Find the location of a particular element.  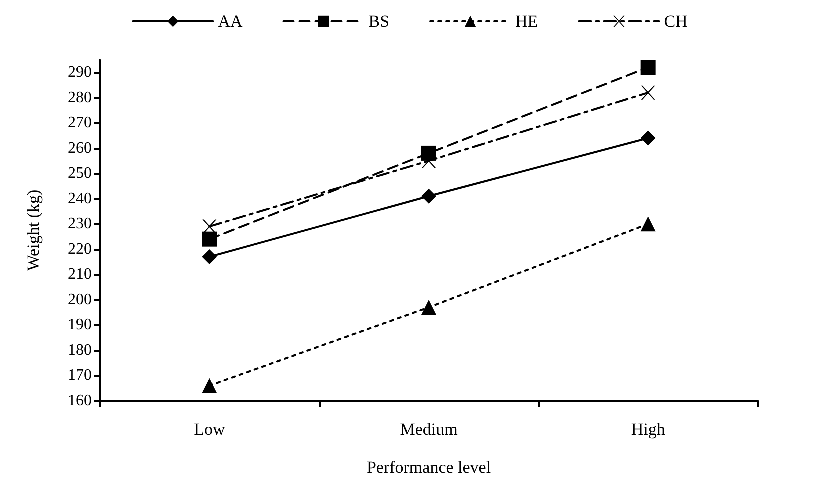

legend-label: AA is located at coordinates (231, 21).